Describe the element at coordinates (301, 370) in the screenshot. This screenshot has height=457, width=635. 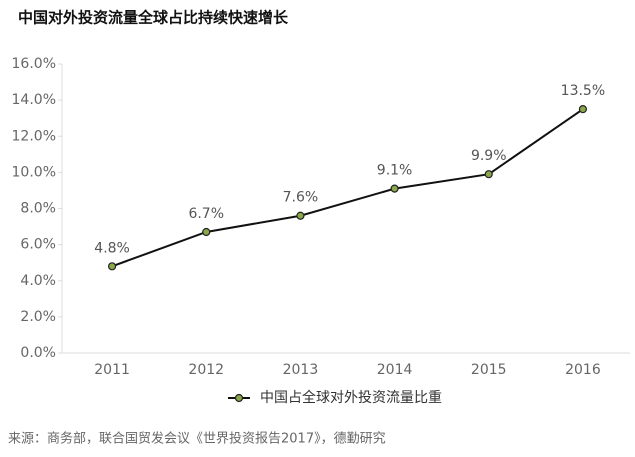
I see `x-tick-label: 2013` at that location.